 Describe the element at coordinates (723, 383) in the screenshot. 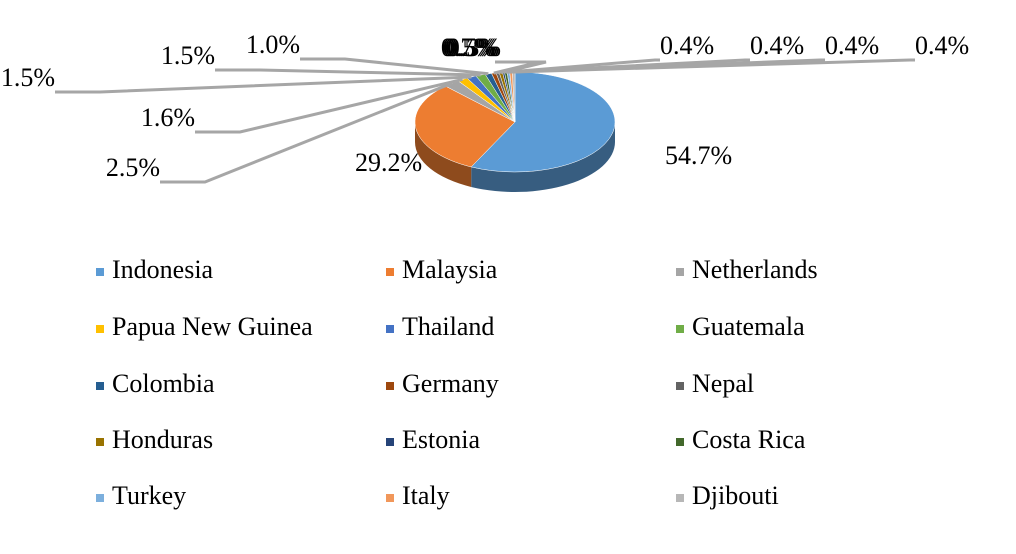

I see `legend-label: Nepal` at that location.